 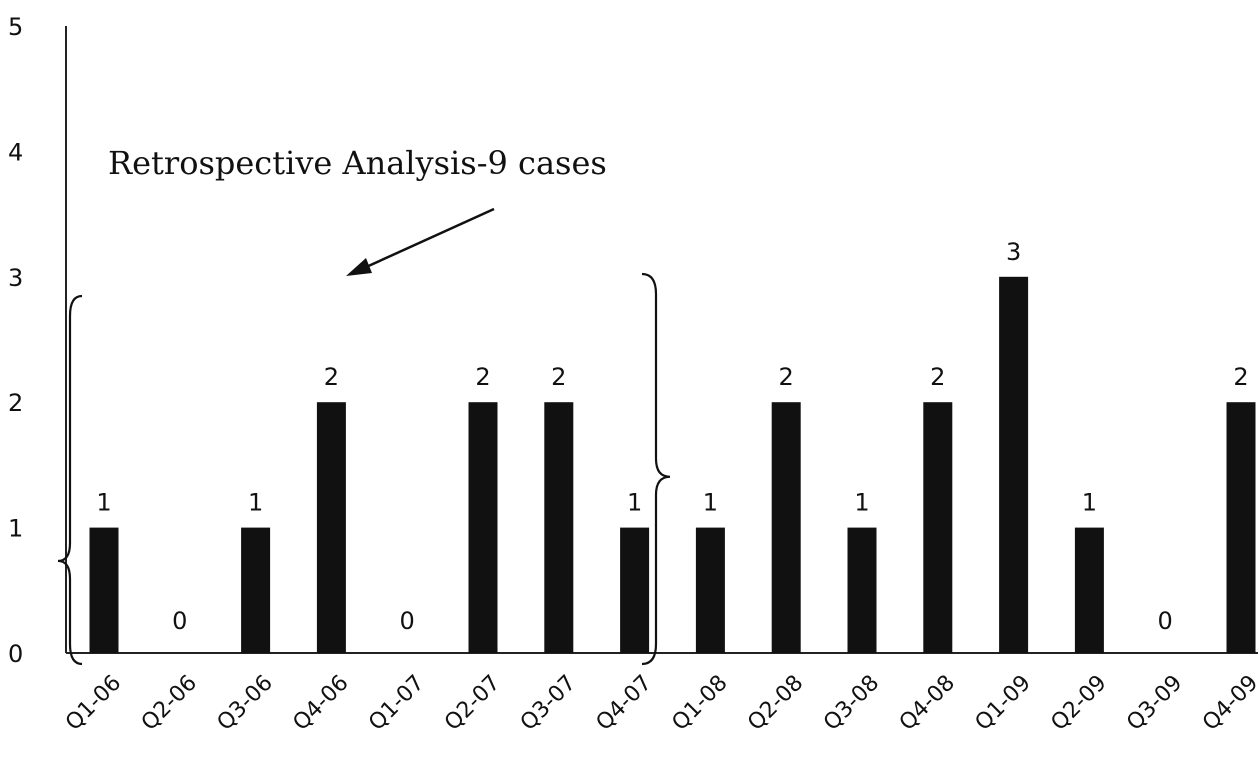 I want to click on x-tick-label: Q3-06, so click(x=245, y=703).